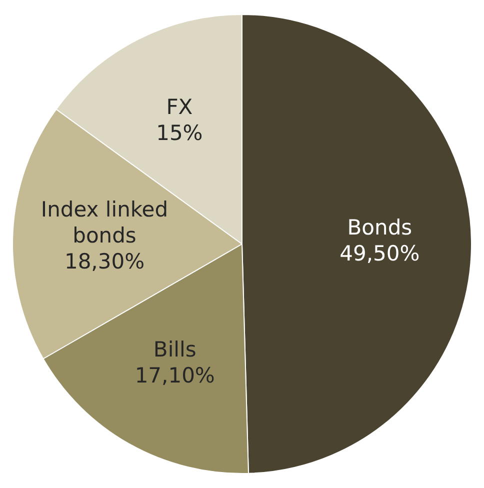 This screenshot has width=484, height=488. I want to click on data-label: 18,30%, so click(104, 261).